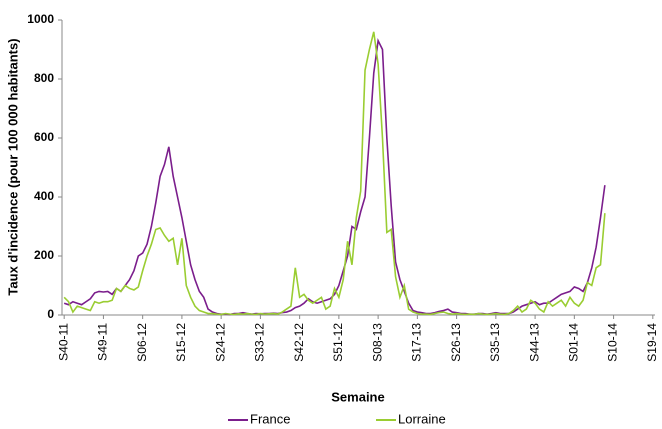 The height and width of the screenshot is (429, 662). Describe the element at coordinates (50, 314) in the screenshot. I see `y-tick-label: 0` at that location.